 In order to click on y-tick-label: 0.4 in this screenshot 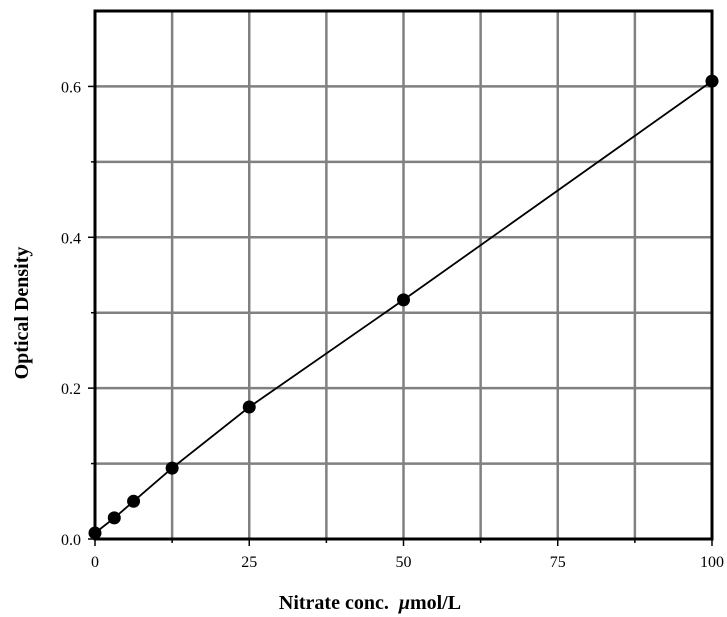, I will do `click(71, 238)`.